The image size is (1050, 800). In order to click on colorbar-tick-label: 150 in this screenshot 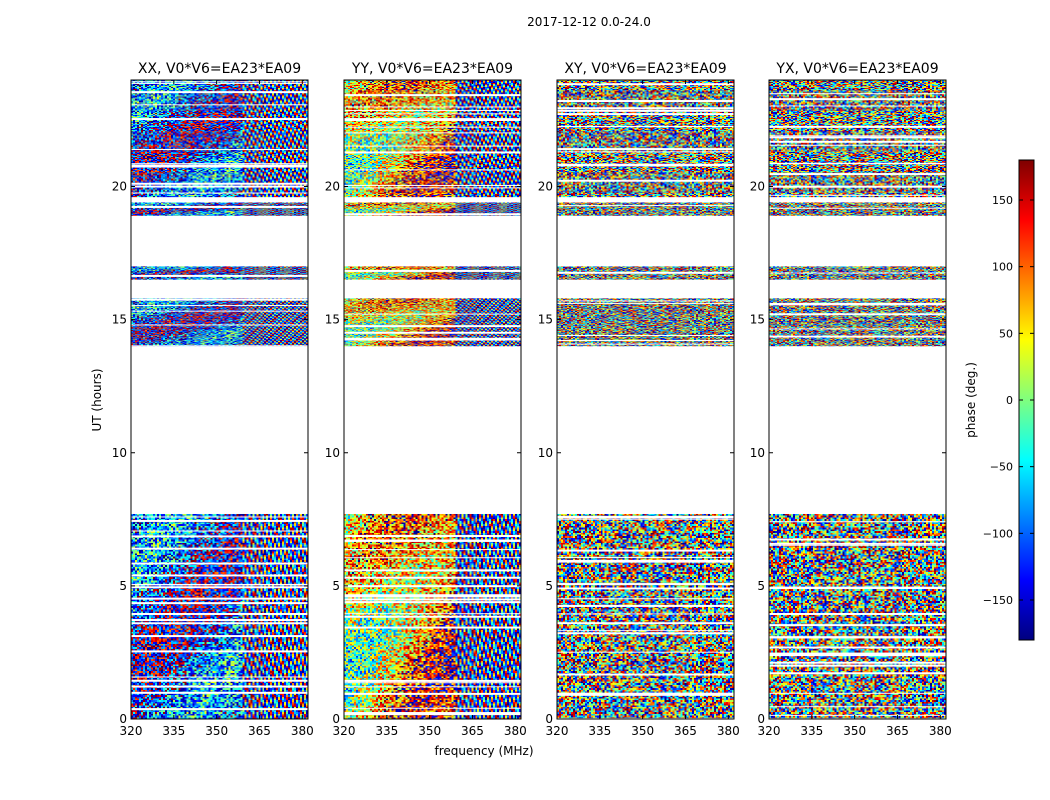, I will do `click(1002, 200)`.